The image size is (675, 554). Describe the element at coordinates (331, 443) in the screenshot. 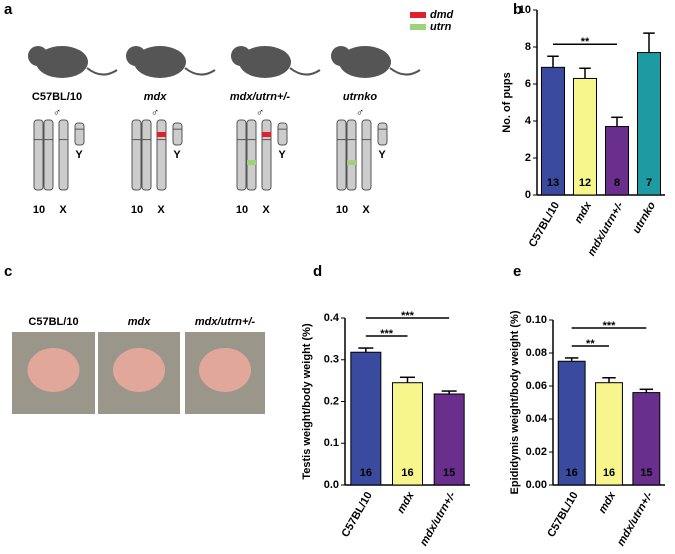

I see `y-tick-label: 0.1` at that location.